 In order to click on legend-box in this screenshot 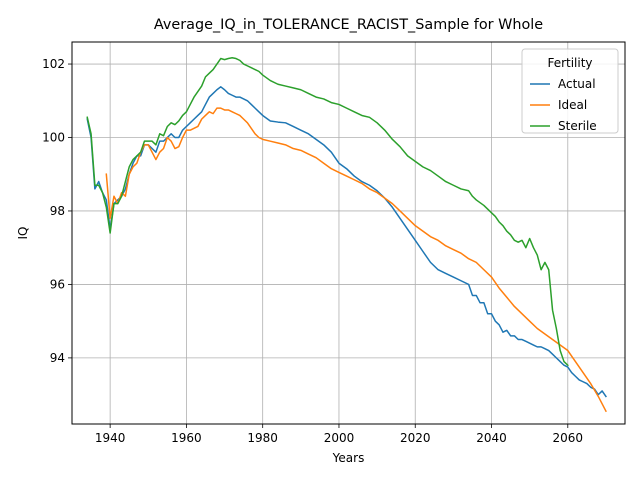, I will do `click(570, 91)`.